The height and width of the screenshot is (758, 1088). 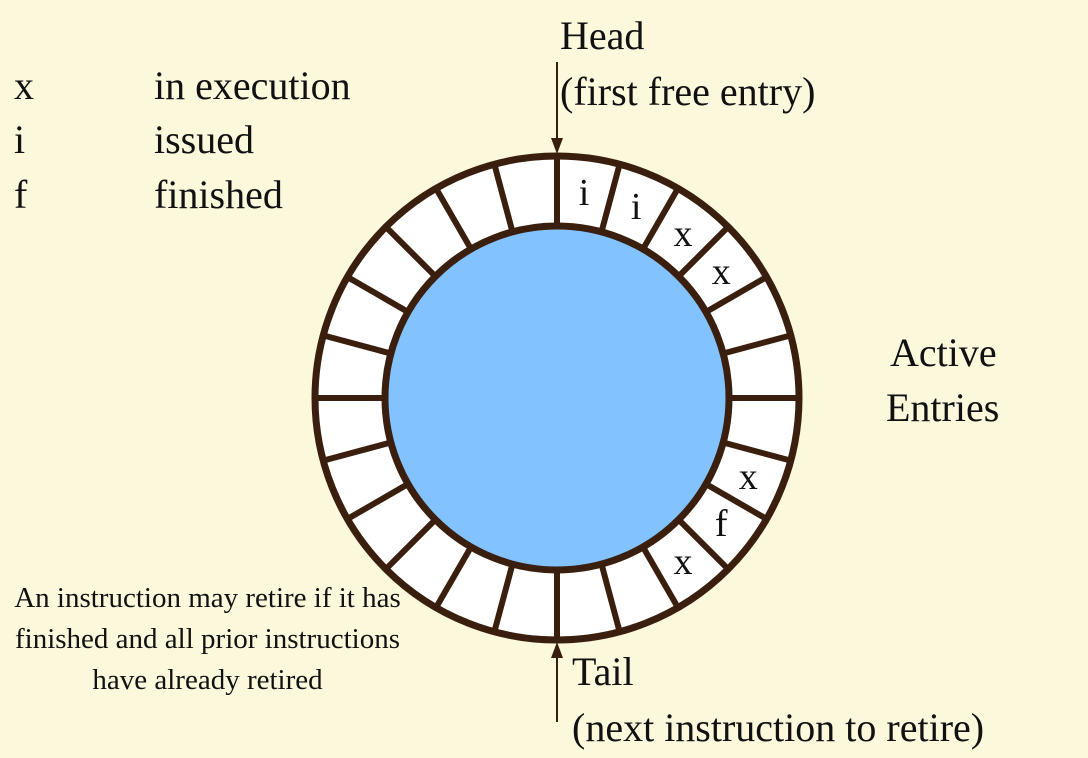 What do you see at coordinates (218, 194) in the screenshot?
I see `legend-label-finished: finished` at bounding box center [218, 194].